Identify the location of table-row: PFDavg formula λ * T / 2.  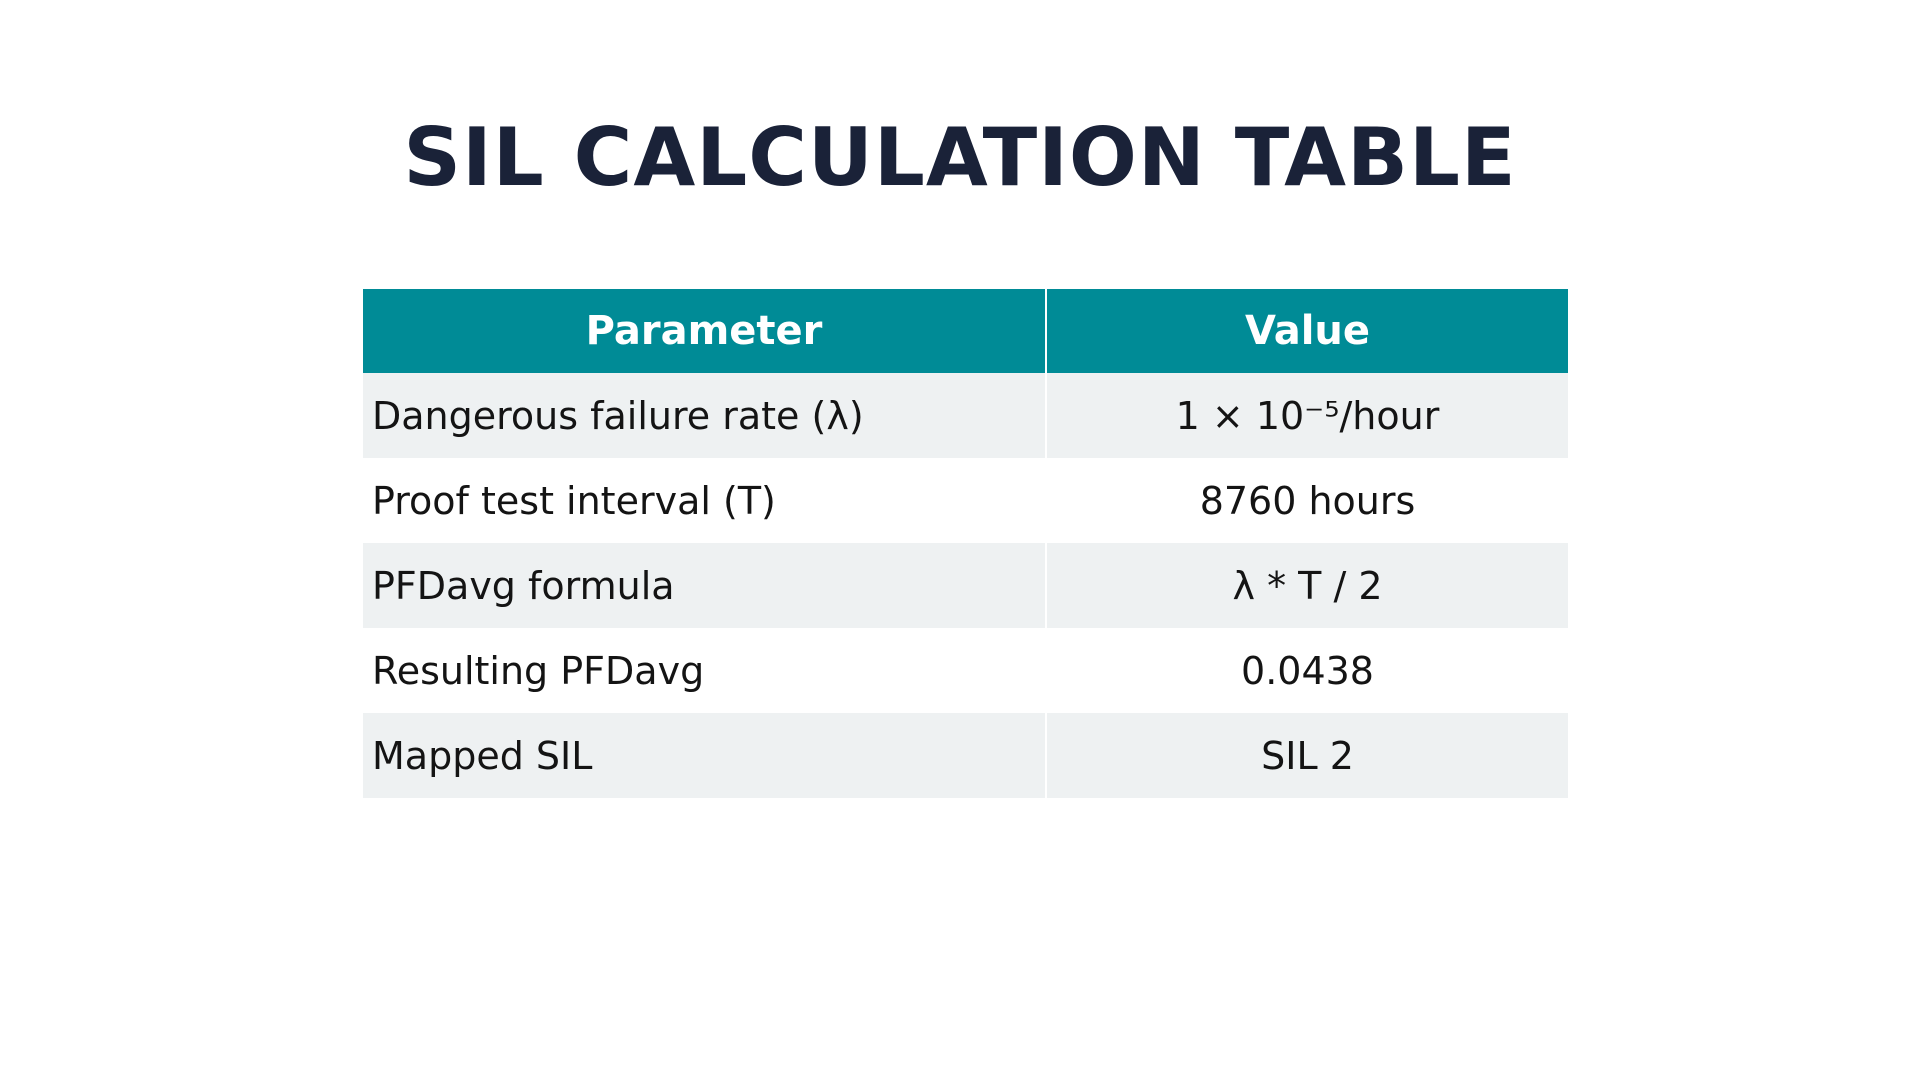
(965, 585).